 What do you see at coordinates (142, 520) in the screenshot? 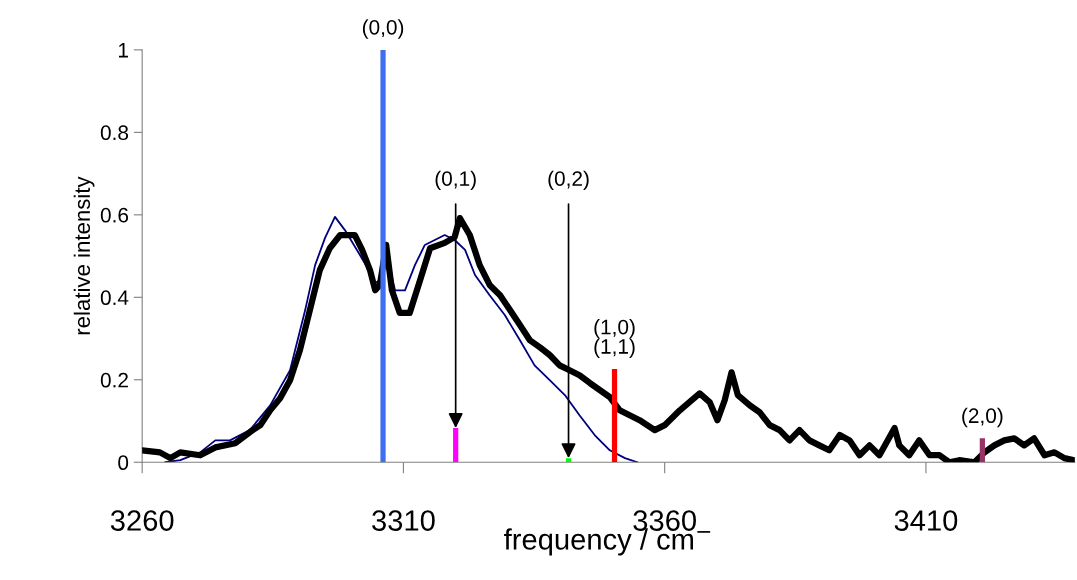
I see `x-tick-label: 3260` at bounding box center [142, 520].